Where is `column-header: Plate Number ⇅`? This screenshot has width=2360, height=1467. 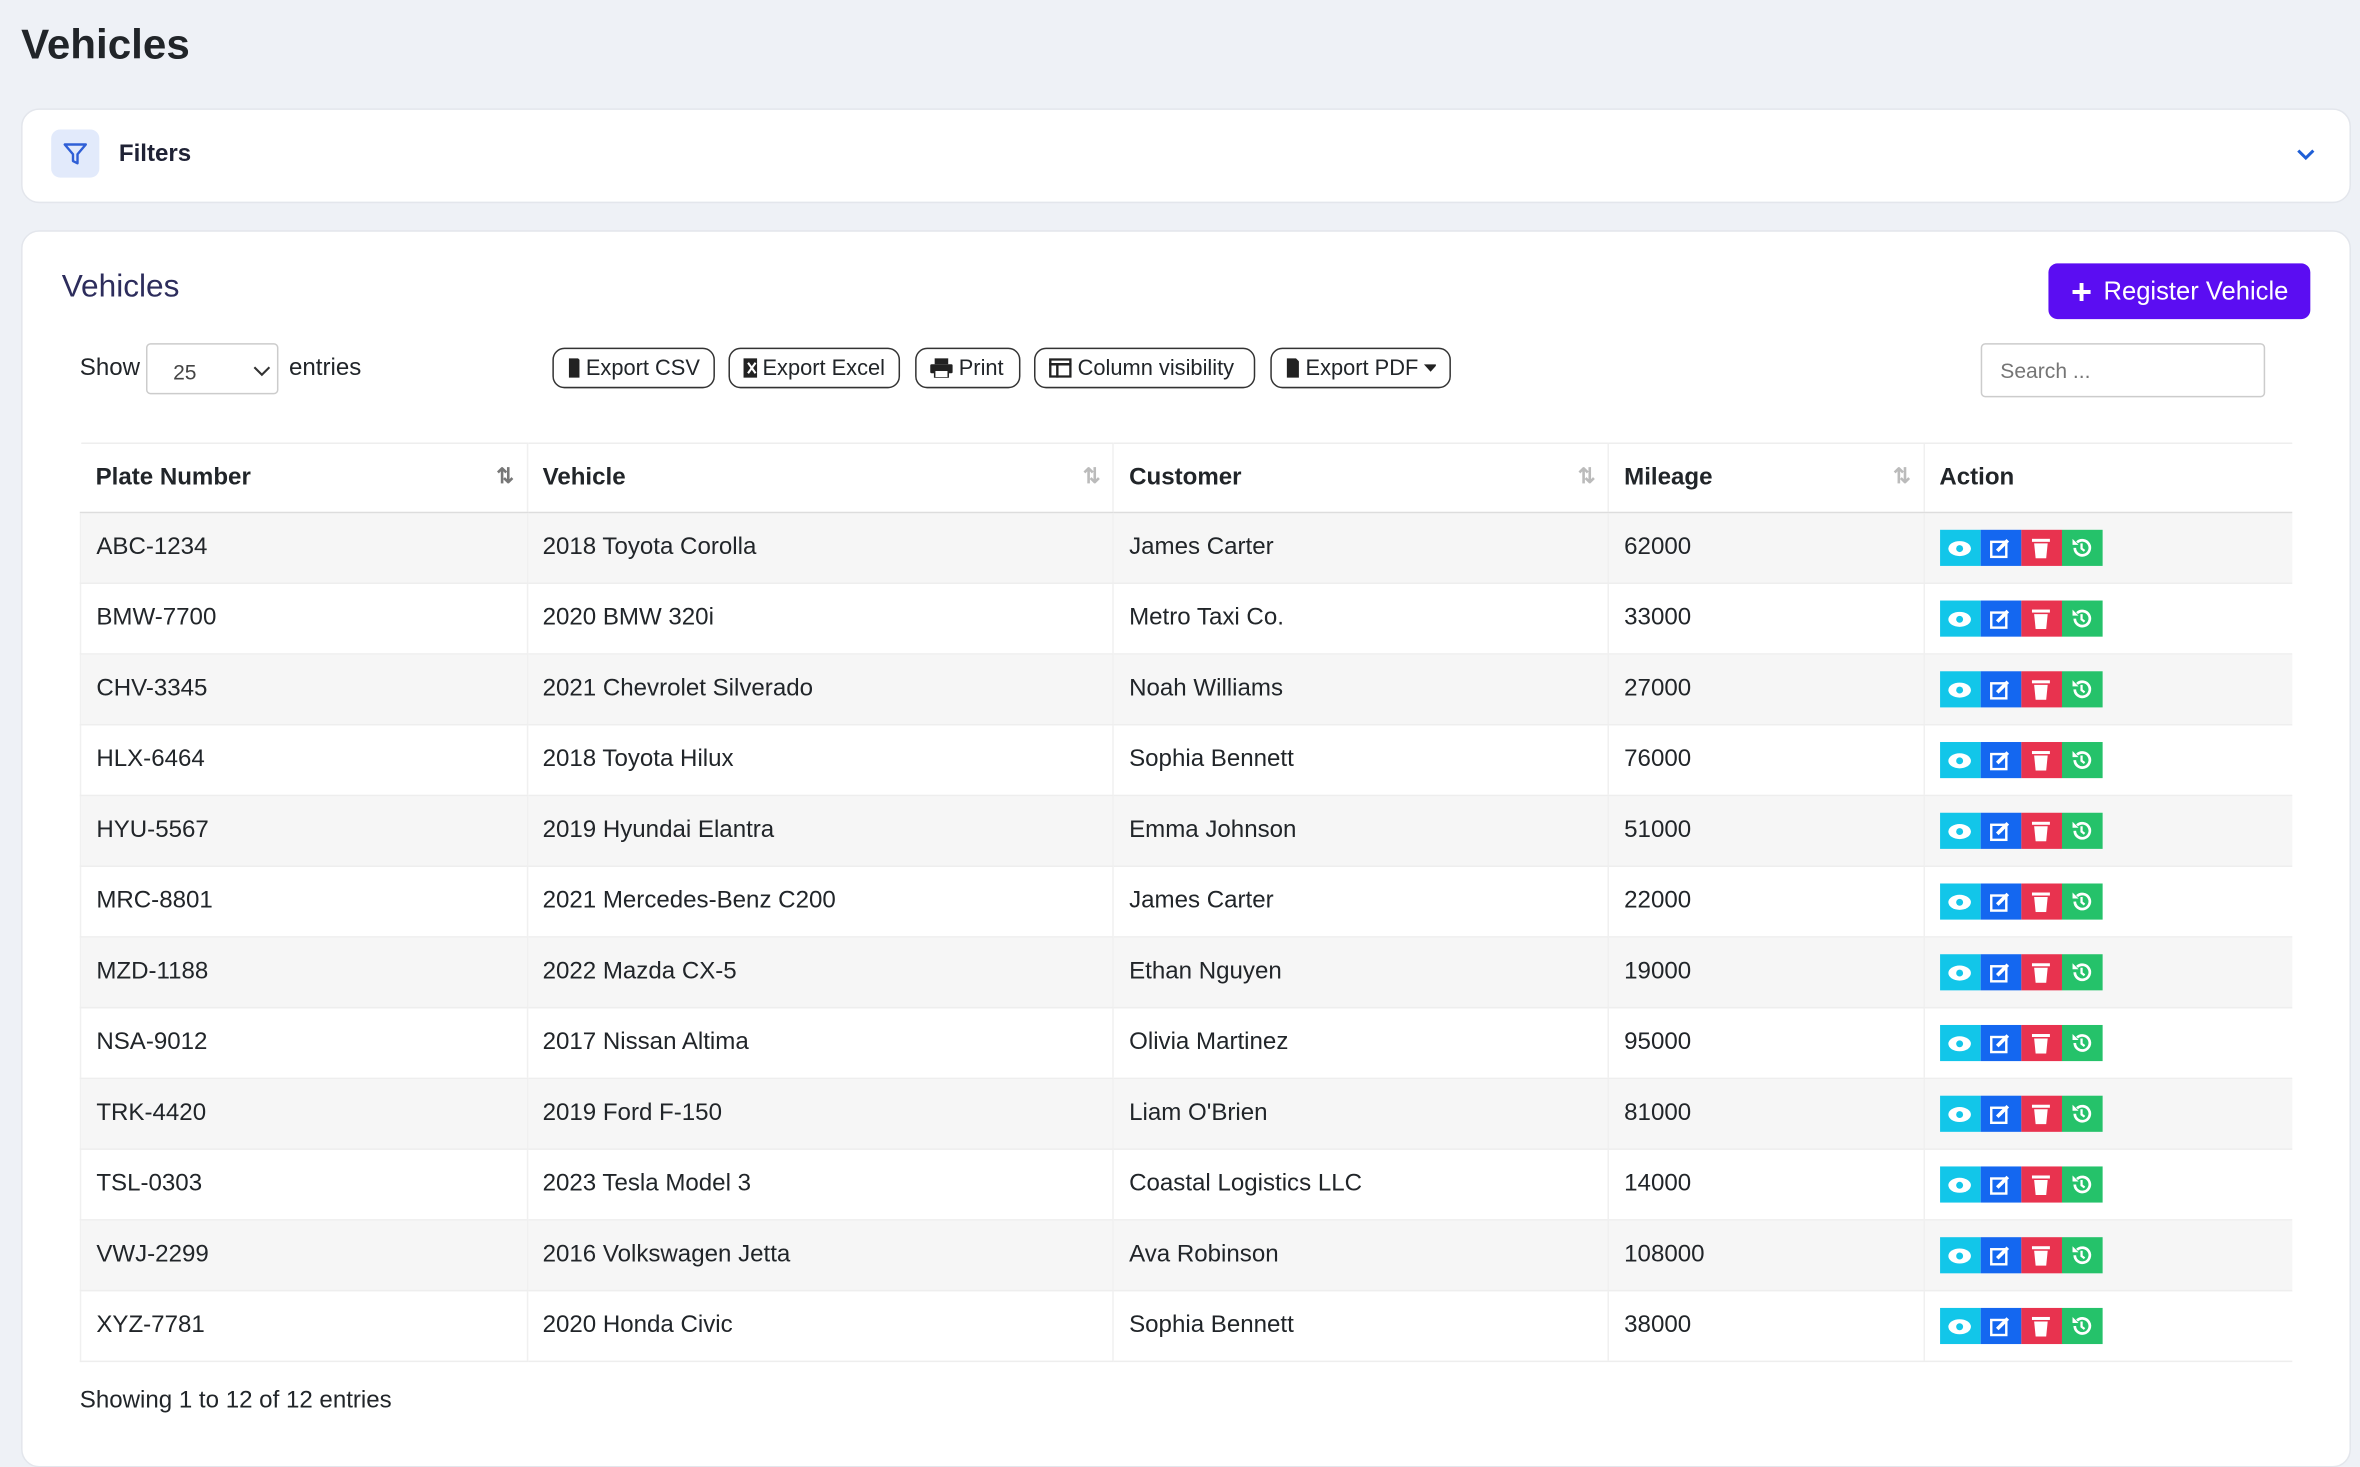
column-header: Plate Number ⇅ is located at coordinates (303, 478).